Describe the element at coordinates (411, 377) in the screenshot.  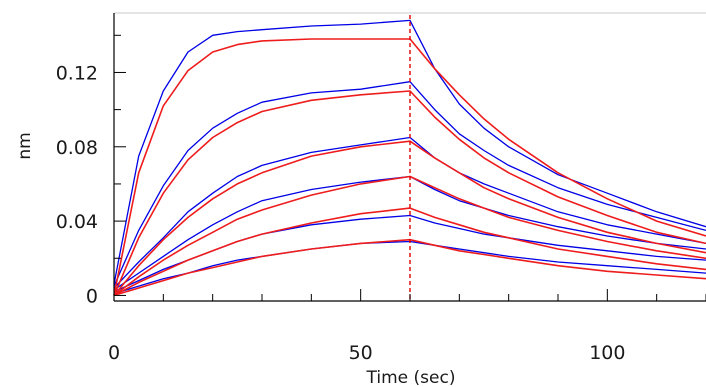
I see `x-axis-title: Time (sec)` at that location.